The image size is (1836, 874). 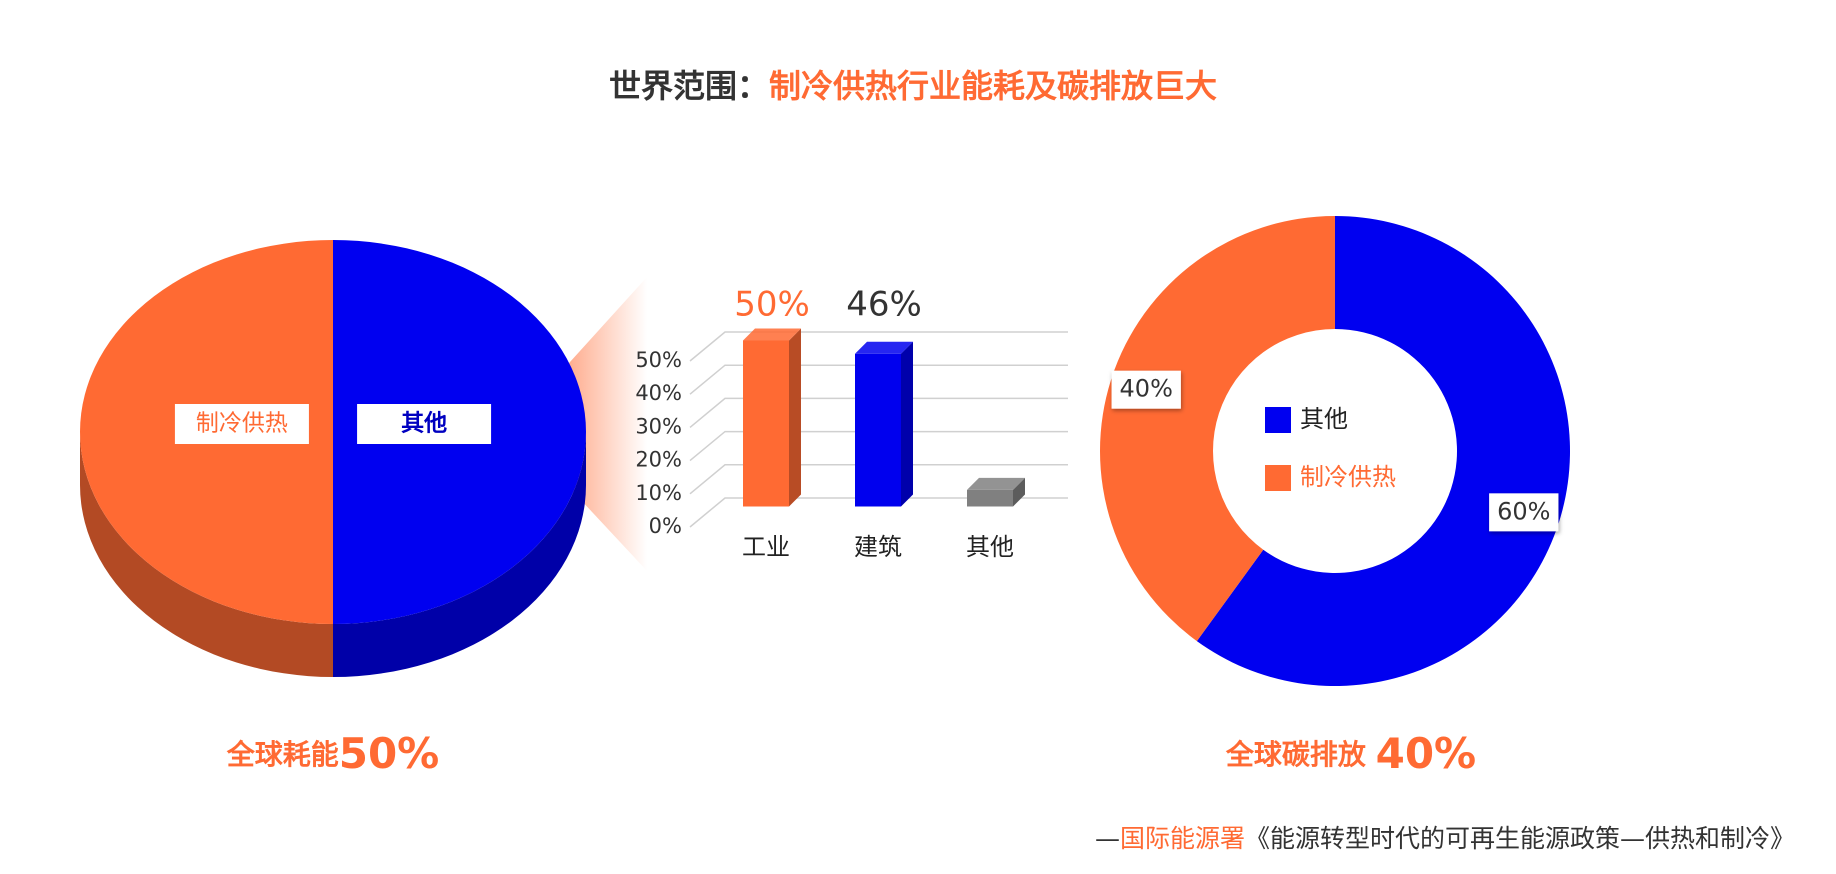 I want to click on y-tick-label: 30%, so click(x=658, y=426).